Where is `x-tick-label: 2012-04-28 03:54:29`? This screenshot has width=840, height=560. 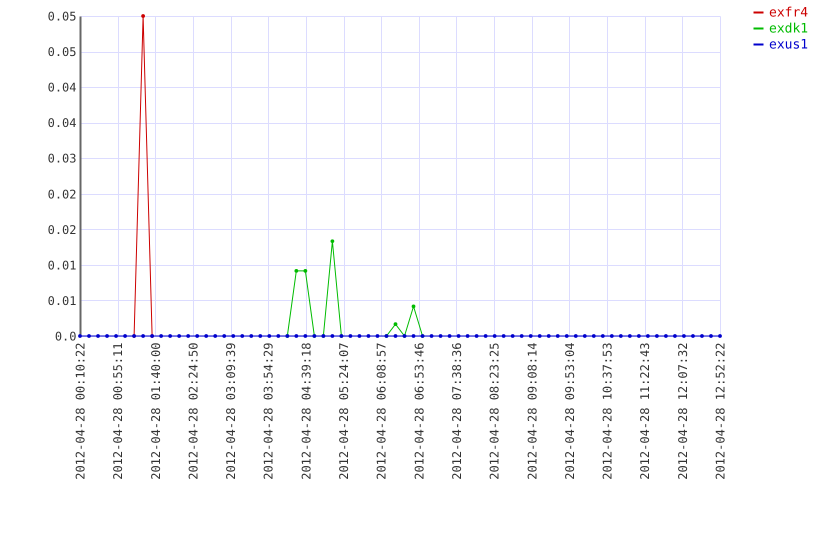 x-tick-label: 2012-04-28 03:54:29 is located at coordinates (269, 411).